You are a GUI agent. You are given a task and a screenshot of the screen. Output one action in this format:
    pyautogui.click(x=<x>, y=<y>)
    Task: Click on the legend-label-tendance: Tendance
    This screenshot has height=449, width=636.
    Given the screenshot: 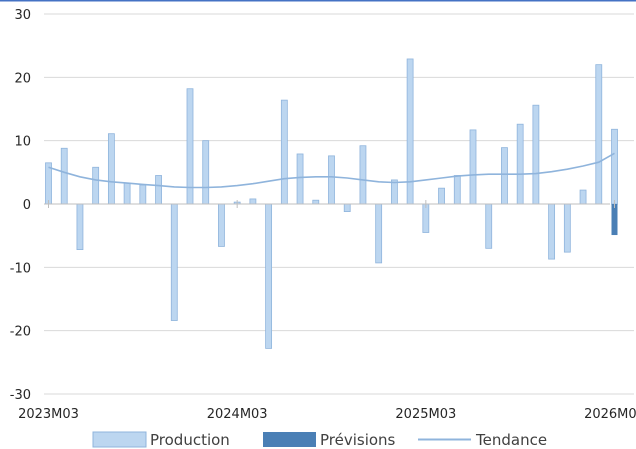 What is the action you would take?
    pyautogui.click(x=511, y=440)
    